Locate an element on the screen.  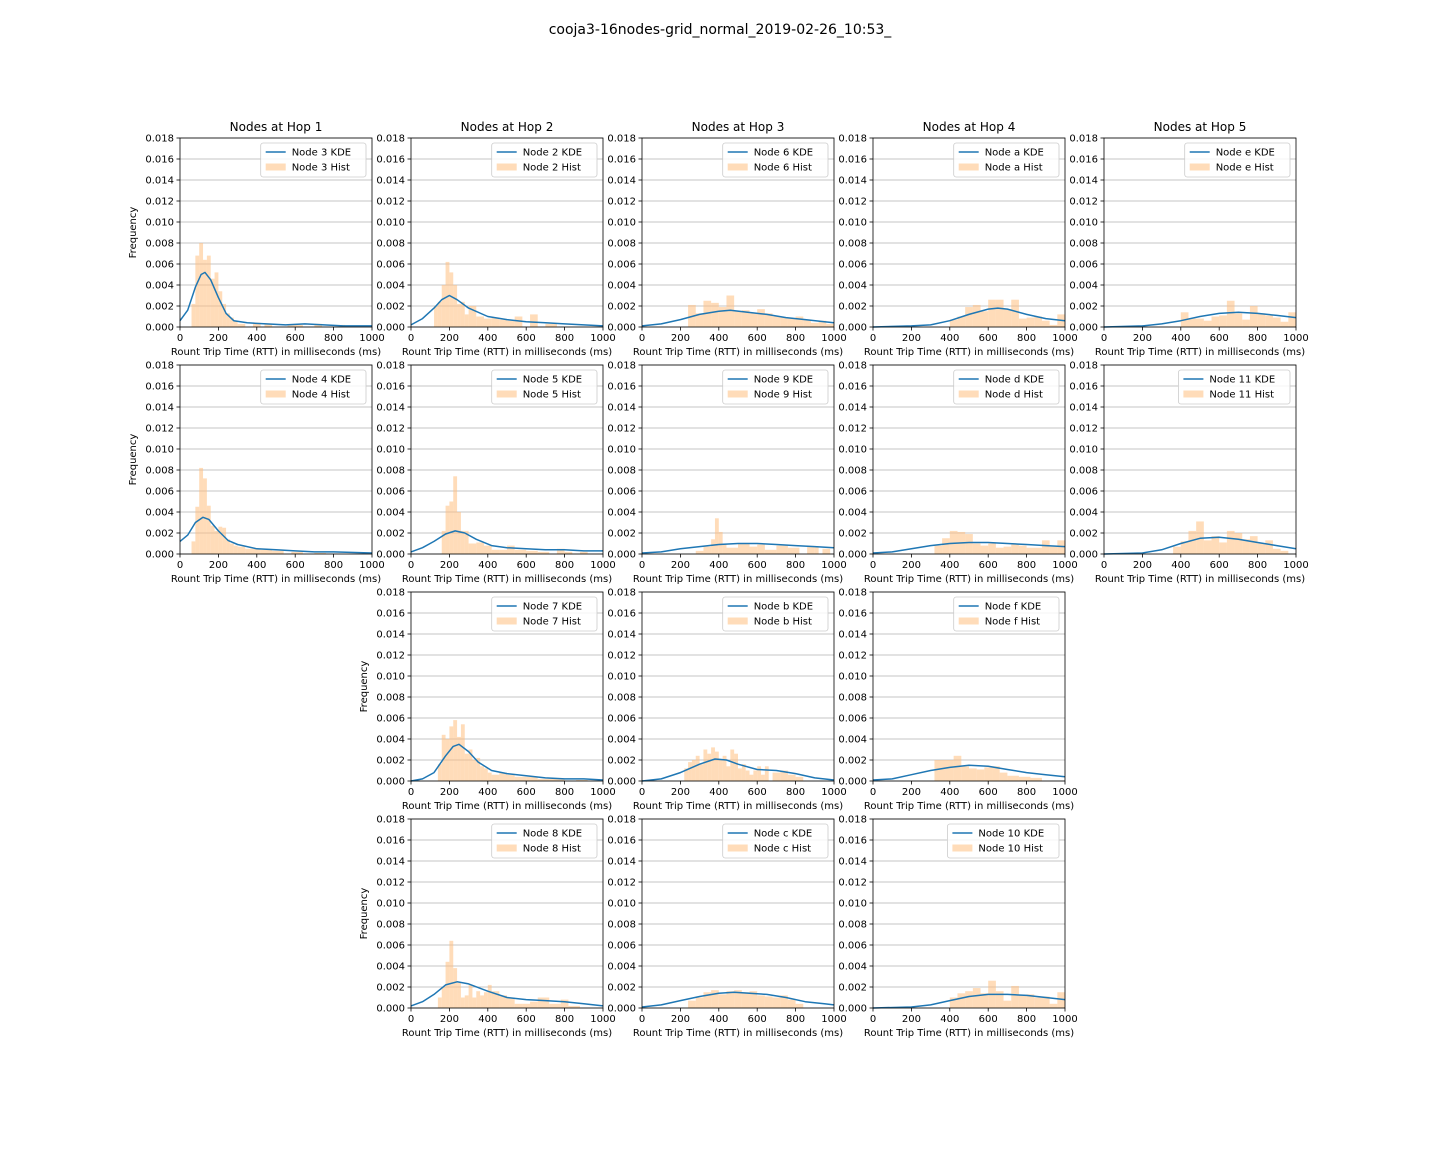
panel-title: Nodes at Hop 4 is located at coordinates (969, 127).